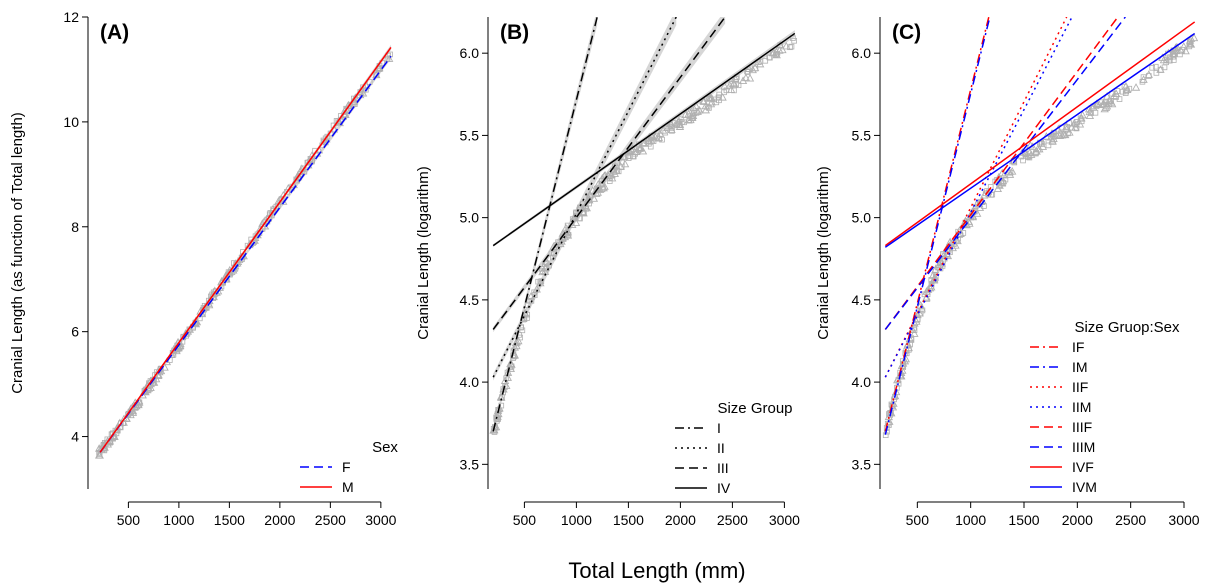  I want to click on y-tick-label: 5.5, so click(862, 135).